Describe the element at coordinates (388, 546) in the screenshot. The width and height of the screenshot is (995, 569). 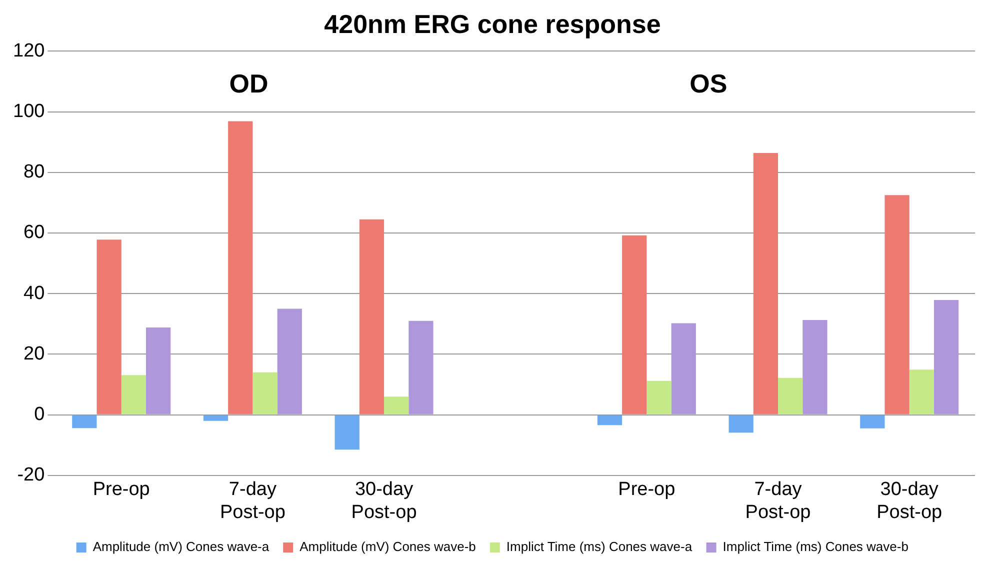
I see `legend-label: Amplitude (mV) Cones wave-b` at that location.